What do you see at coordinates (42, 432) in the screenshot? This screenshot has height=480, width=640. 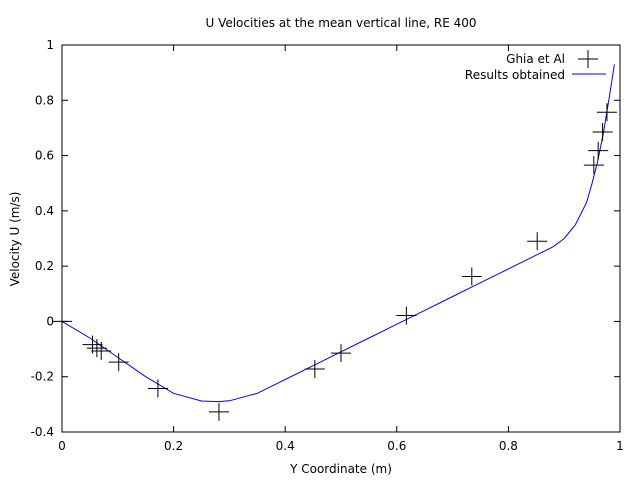 I see `y-tick-label: -0.4` at bounding box center [42, 432].